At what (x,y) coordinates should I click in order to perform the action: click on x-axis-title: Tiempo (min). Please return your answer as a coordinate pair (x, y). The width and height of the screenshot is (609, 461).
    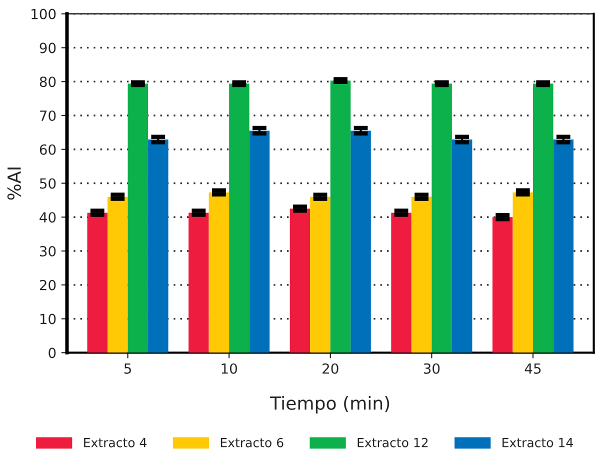
    Looking at the image, I should click on (330, 405).